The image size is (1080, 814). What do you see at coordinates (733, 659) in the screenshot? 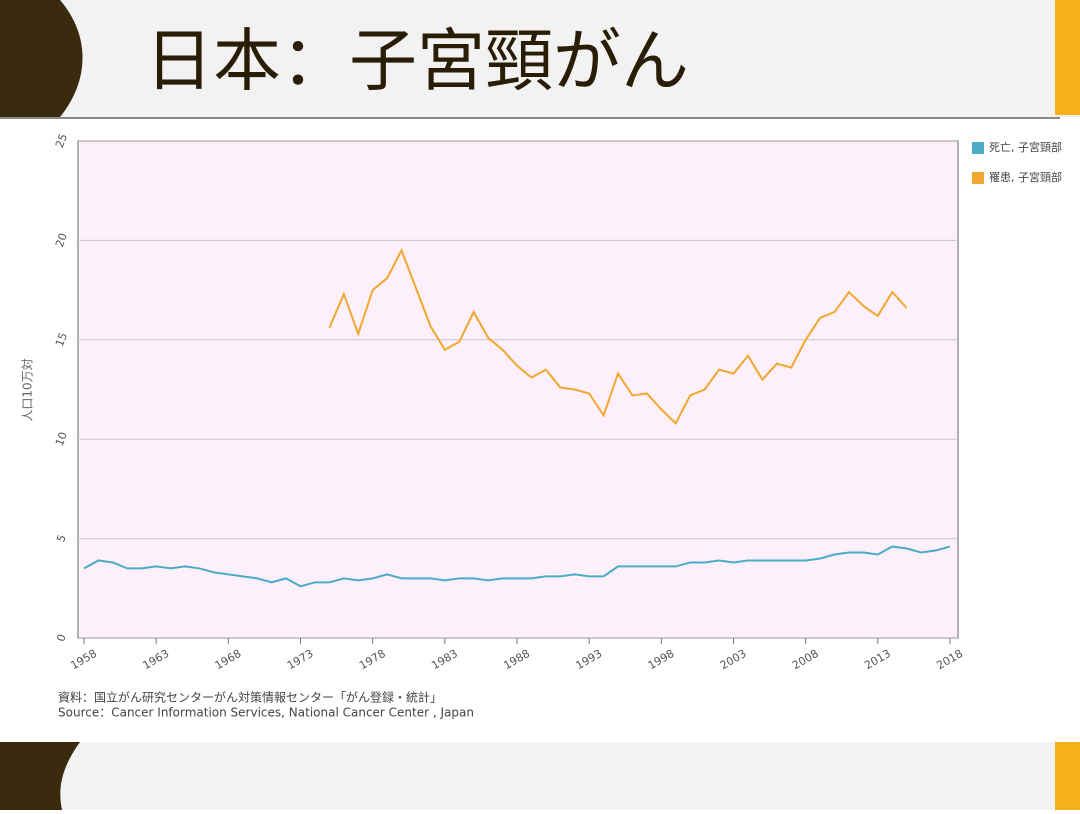
I see `x-tick-label: 2003` at bounding box center [733, 659].